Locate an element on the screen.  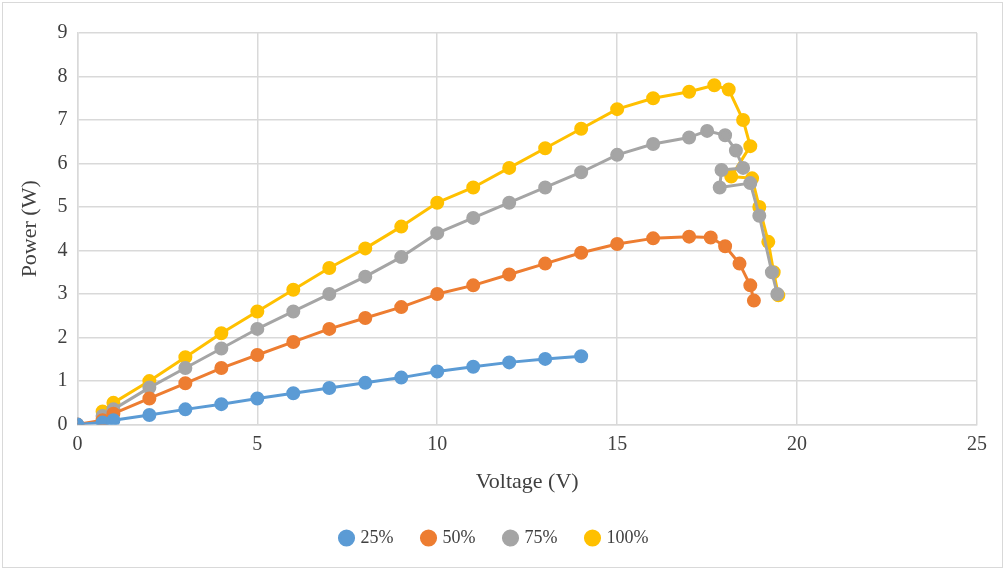
y-tick-label: 9 is located at coordinates (62, 31).